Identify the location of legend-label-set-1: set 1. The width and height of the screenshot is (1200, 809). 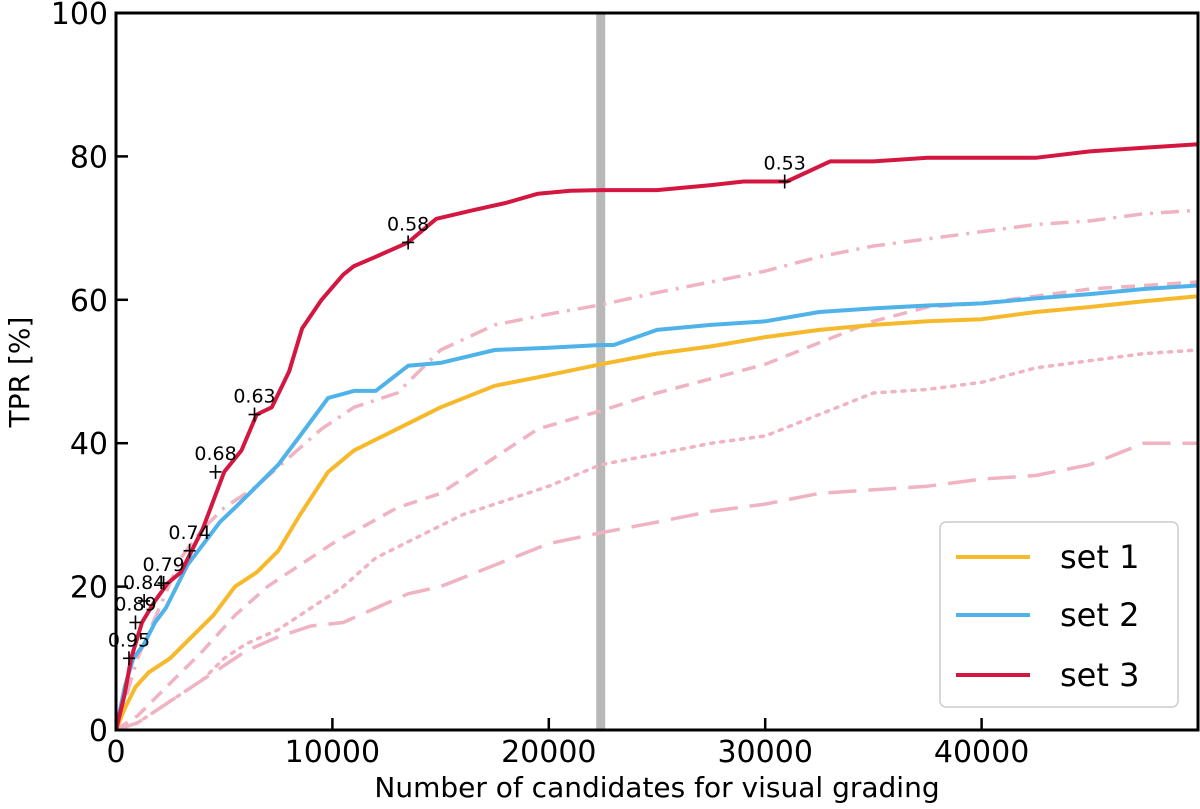
(1099, 557).